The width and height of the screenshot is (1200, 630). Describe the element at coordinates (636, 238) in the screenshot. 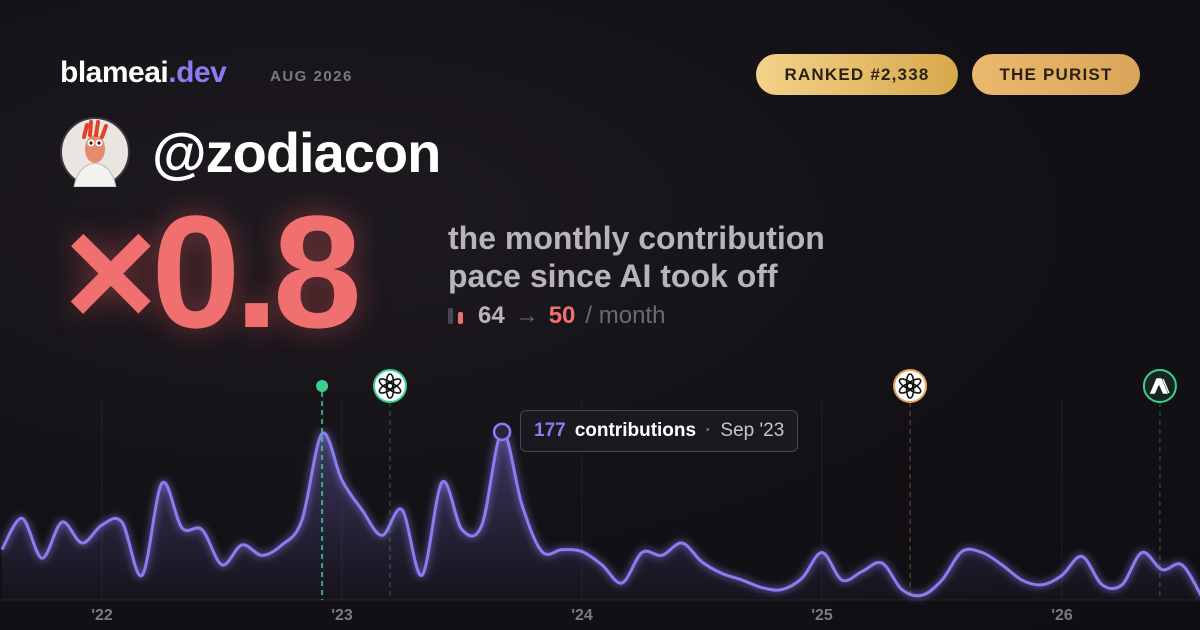

I see `caption-line: the monthly contribution` at that location.